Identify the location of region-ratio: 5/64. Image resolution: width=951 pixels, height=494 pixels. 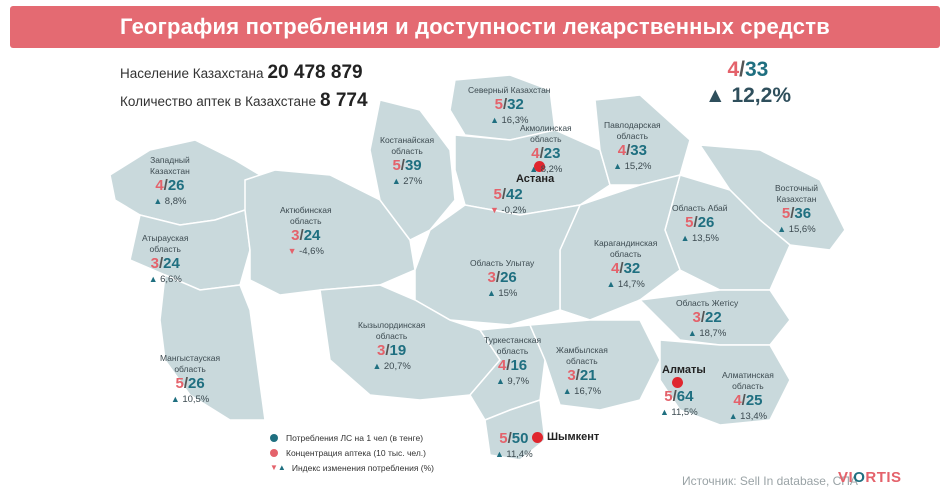
(679, 397).